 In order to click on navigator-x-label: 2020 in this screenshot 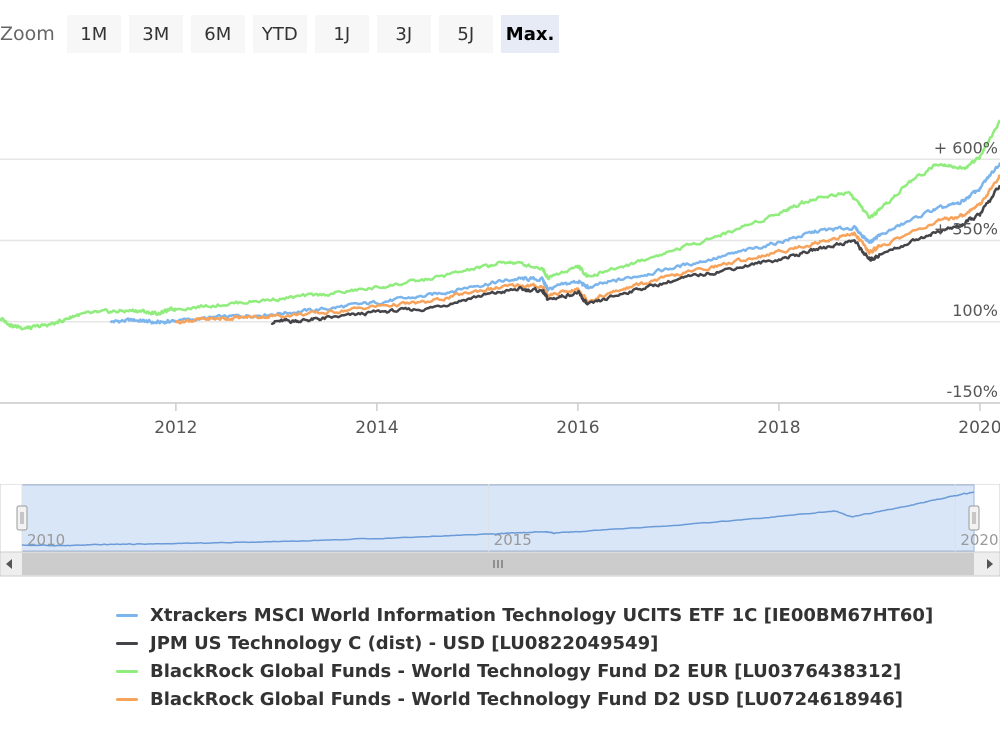, I will do `click(979, 540)`.